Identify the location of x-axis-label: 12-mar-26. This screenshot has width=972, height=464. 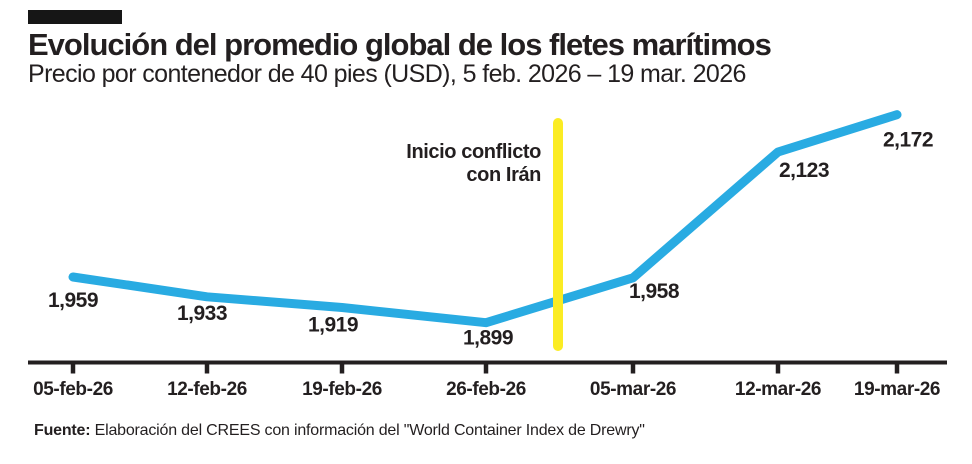
(778, 389).